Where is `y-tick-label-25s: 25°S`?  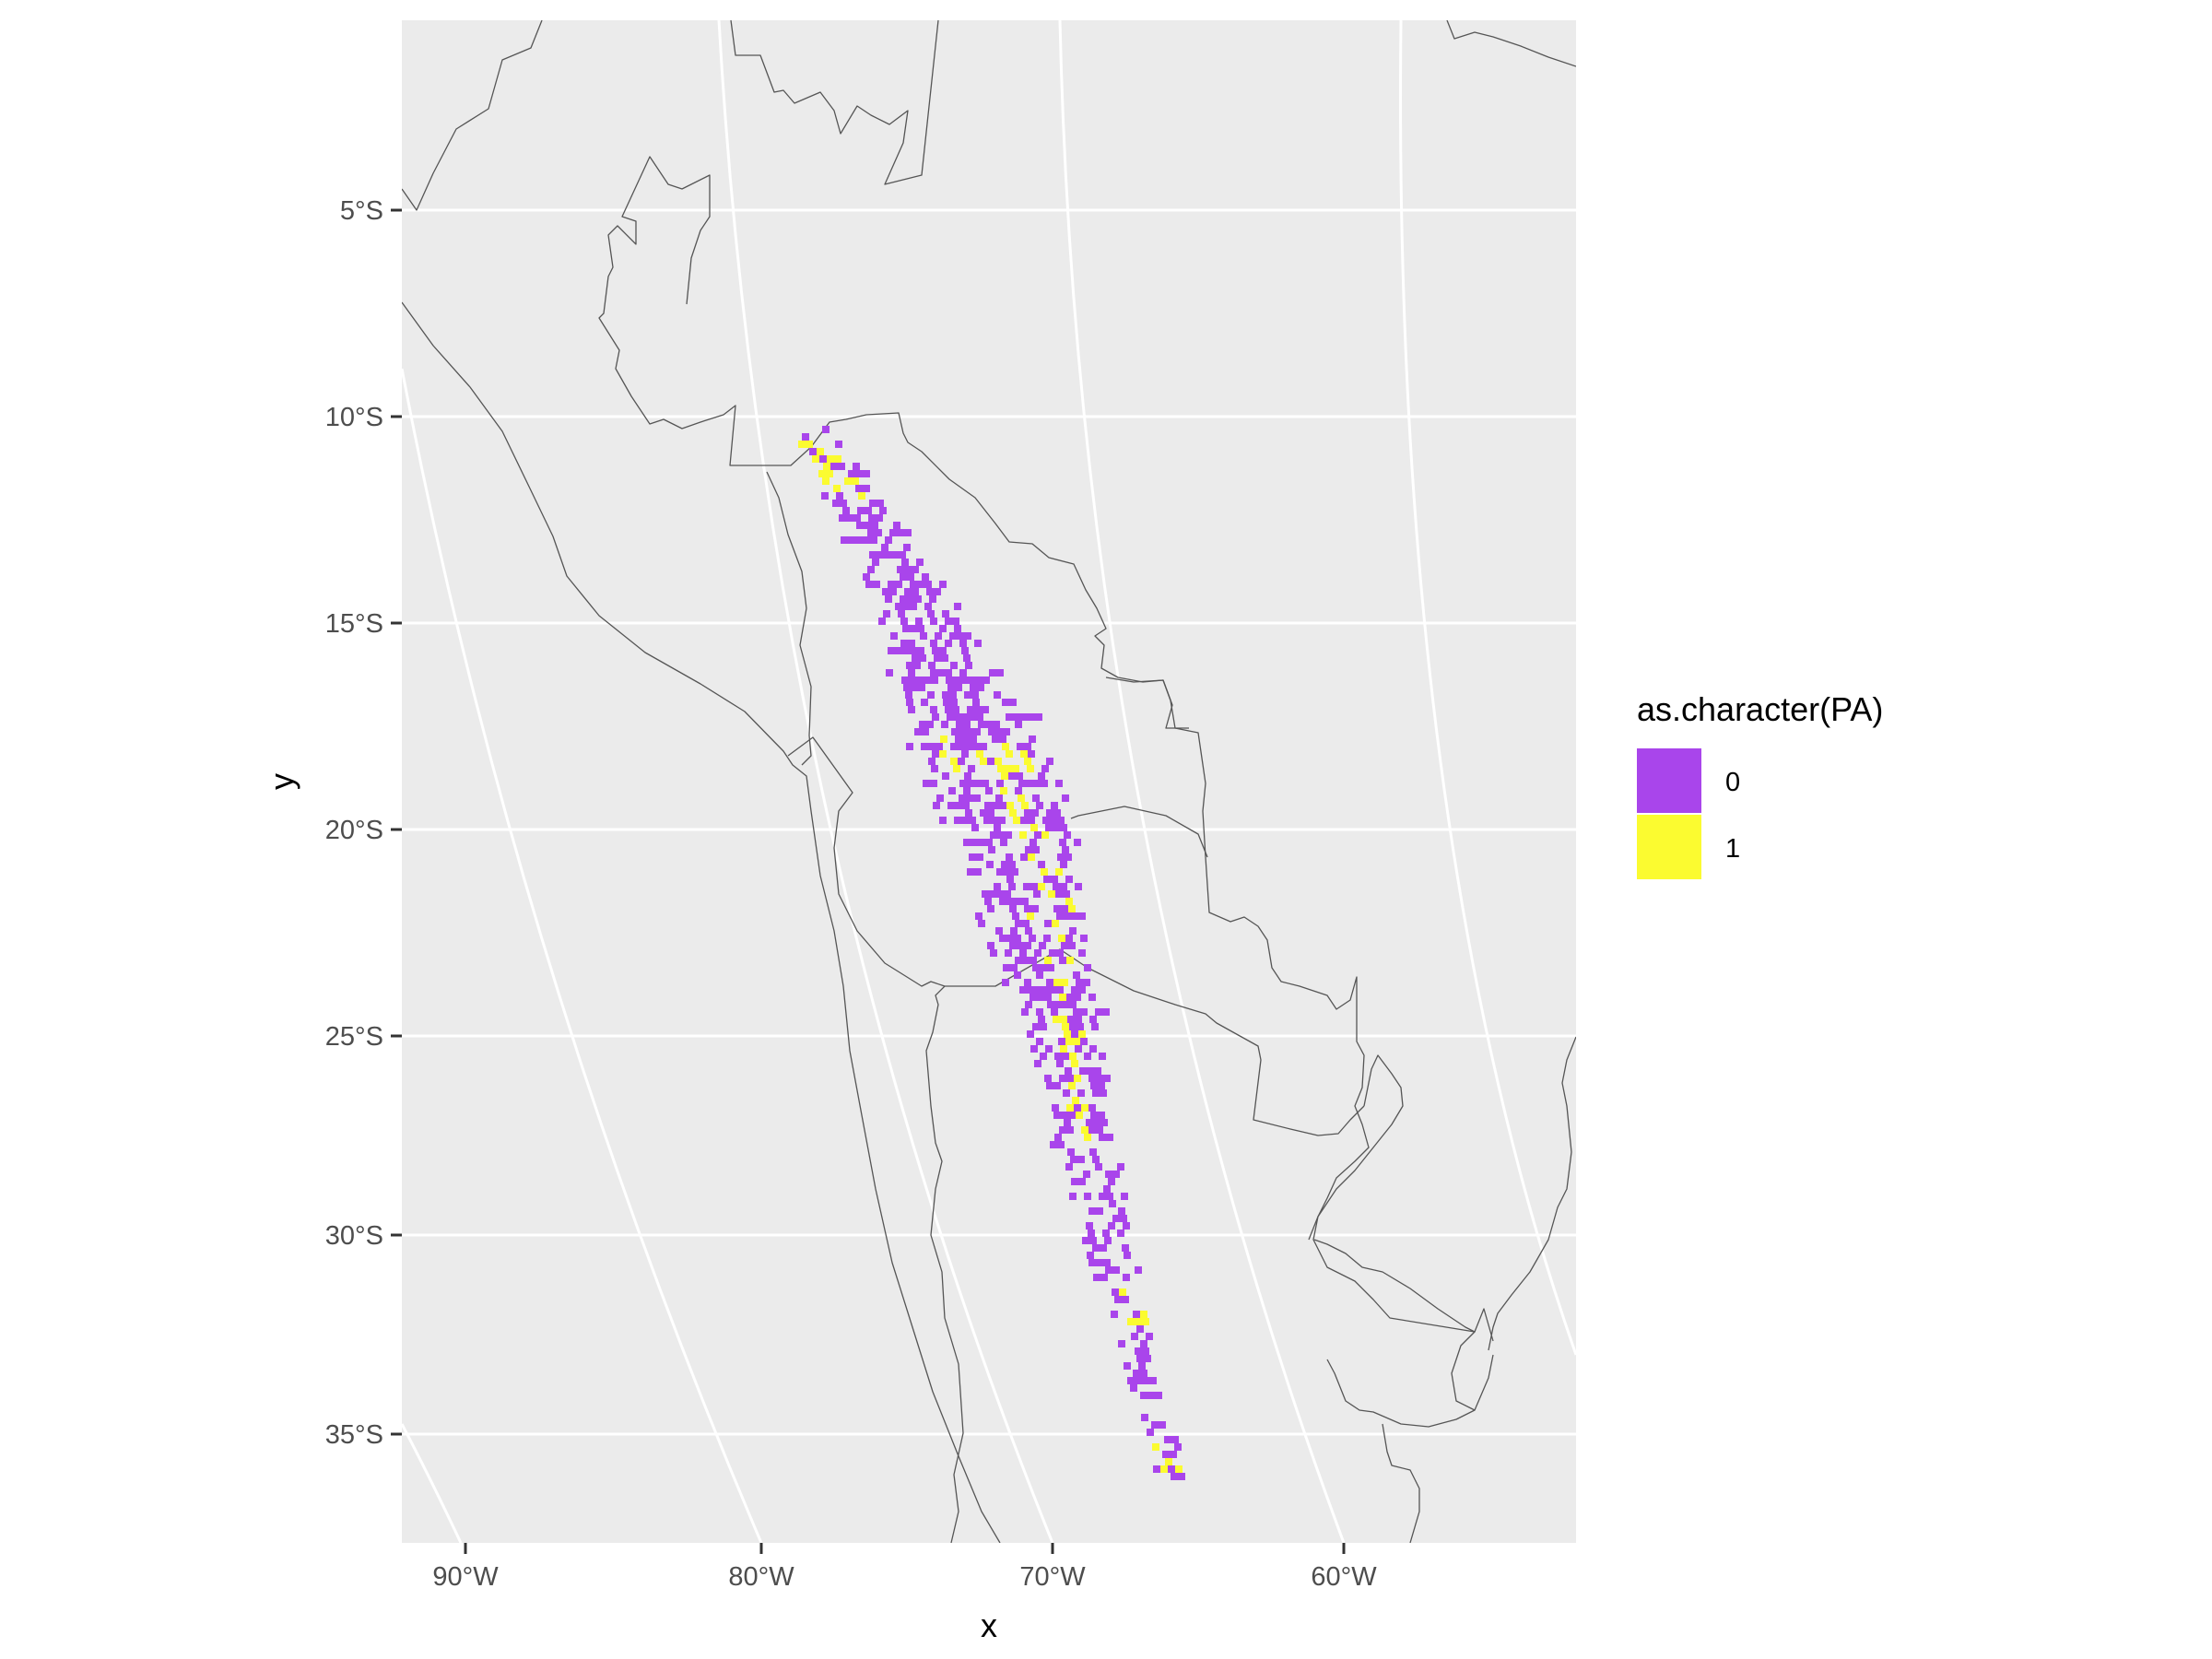 y-tick-label-25s: 25°S is located at coordinates (354, 1037).